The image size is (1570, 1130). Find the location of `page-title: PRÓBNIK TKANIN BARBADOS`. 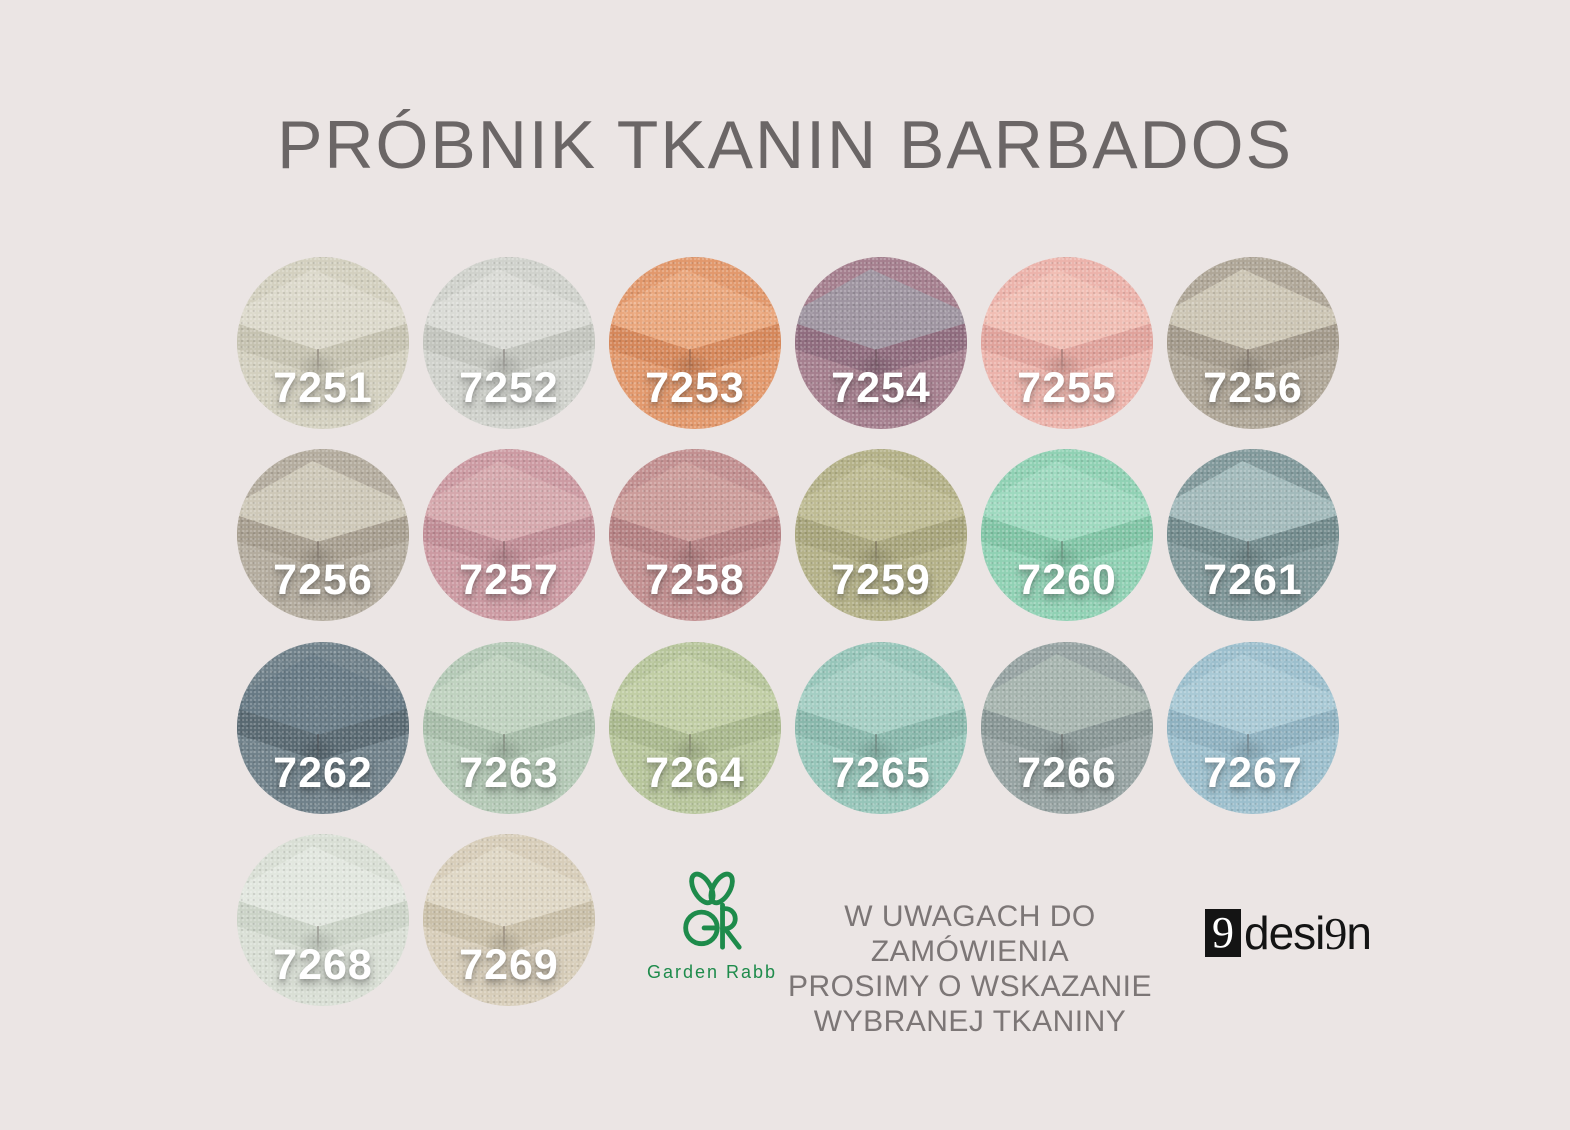

page-title: PRÓBNIK TKANIN BARBADOS is located at coordinates (785, 145).